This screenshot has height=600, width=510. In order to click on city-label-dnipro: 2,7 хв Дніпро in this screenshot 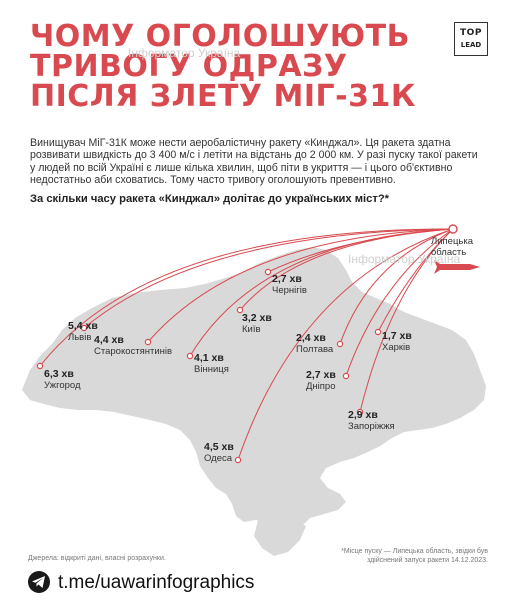, I will do `click(321, 381)`.